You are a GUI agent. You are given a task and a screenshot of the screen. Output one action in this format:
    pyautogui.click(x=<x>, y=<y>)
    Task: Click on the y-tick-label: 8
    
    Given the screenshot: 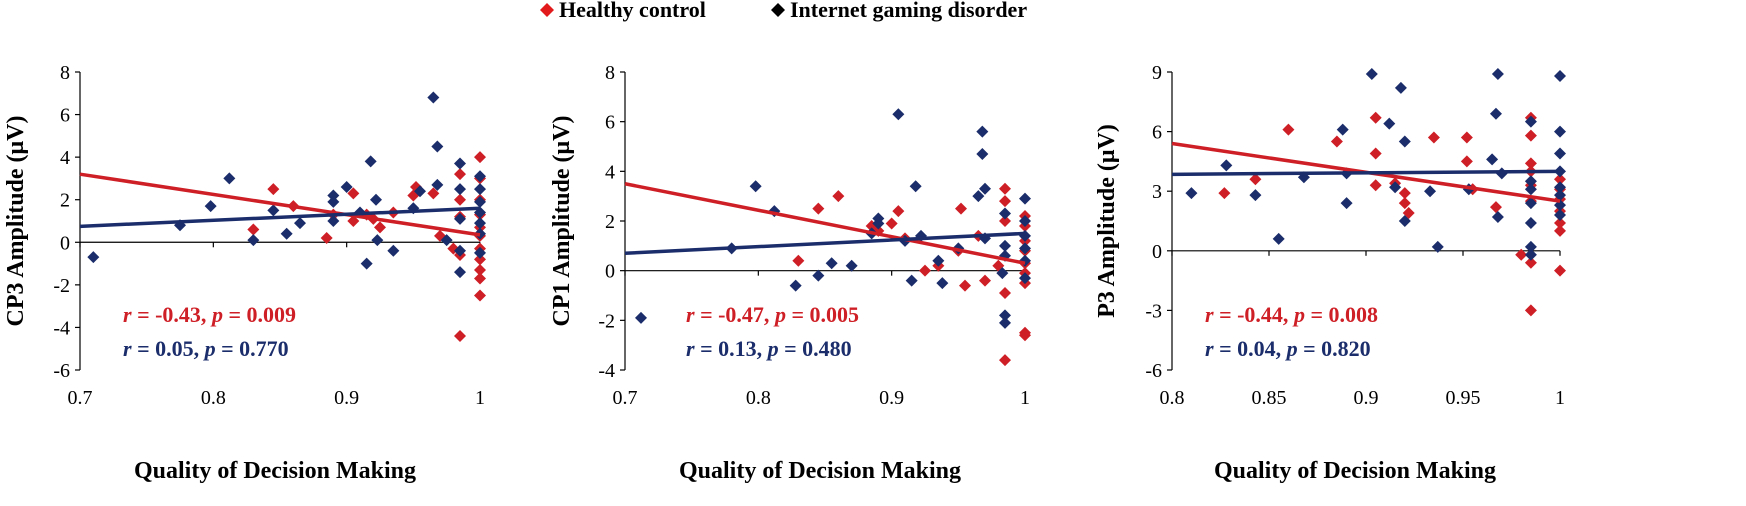 What is the action you would take?
    pyautogui.click(x=610, y=73)
    